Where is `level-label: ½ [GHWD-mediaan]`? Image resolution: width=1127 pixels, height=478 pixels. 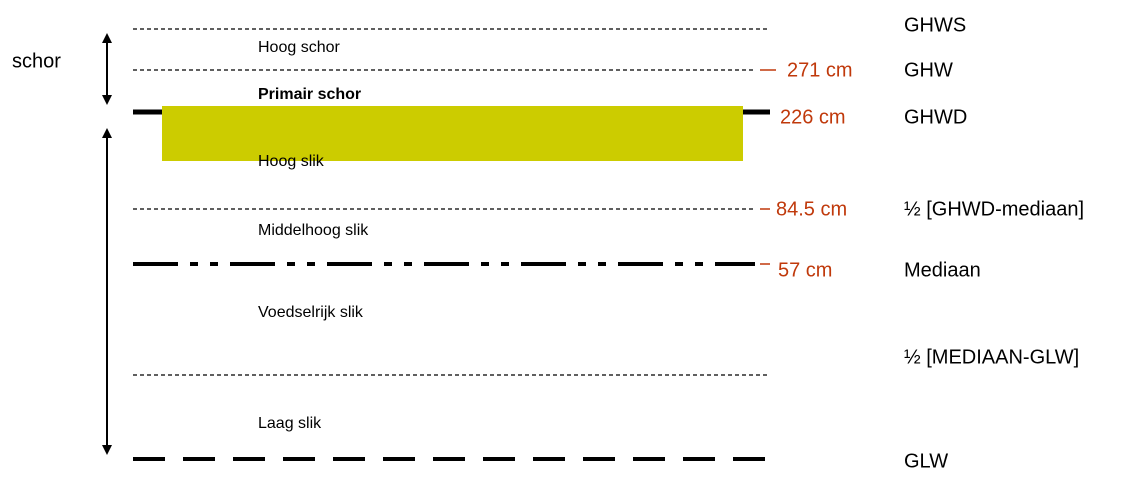 level-label: ½ [GHWD-mediaan] is located at coordinates (994, 209).